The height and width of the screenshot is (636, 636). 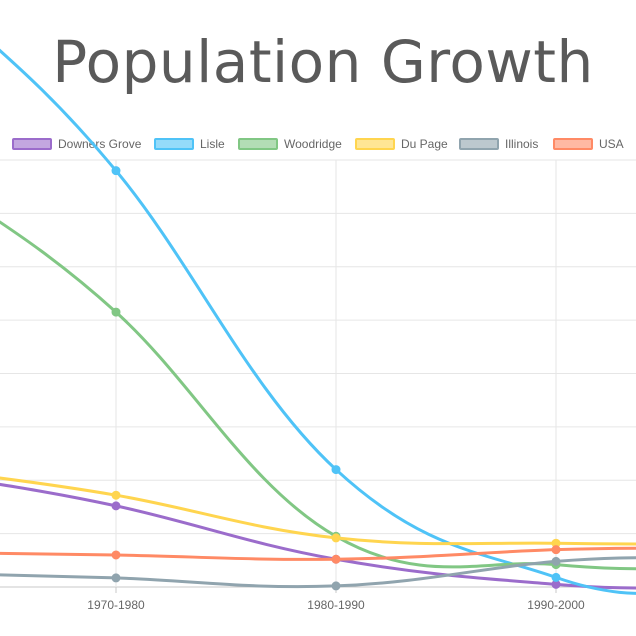 What do you see at coordinates (318, 553) in the screenshot?
I see `series-line-usa` at bounding box center [318, 553].